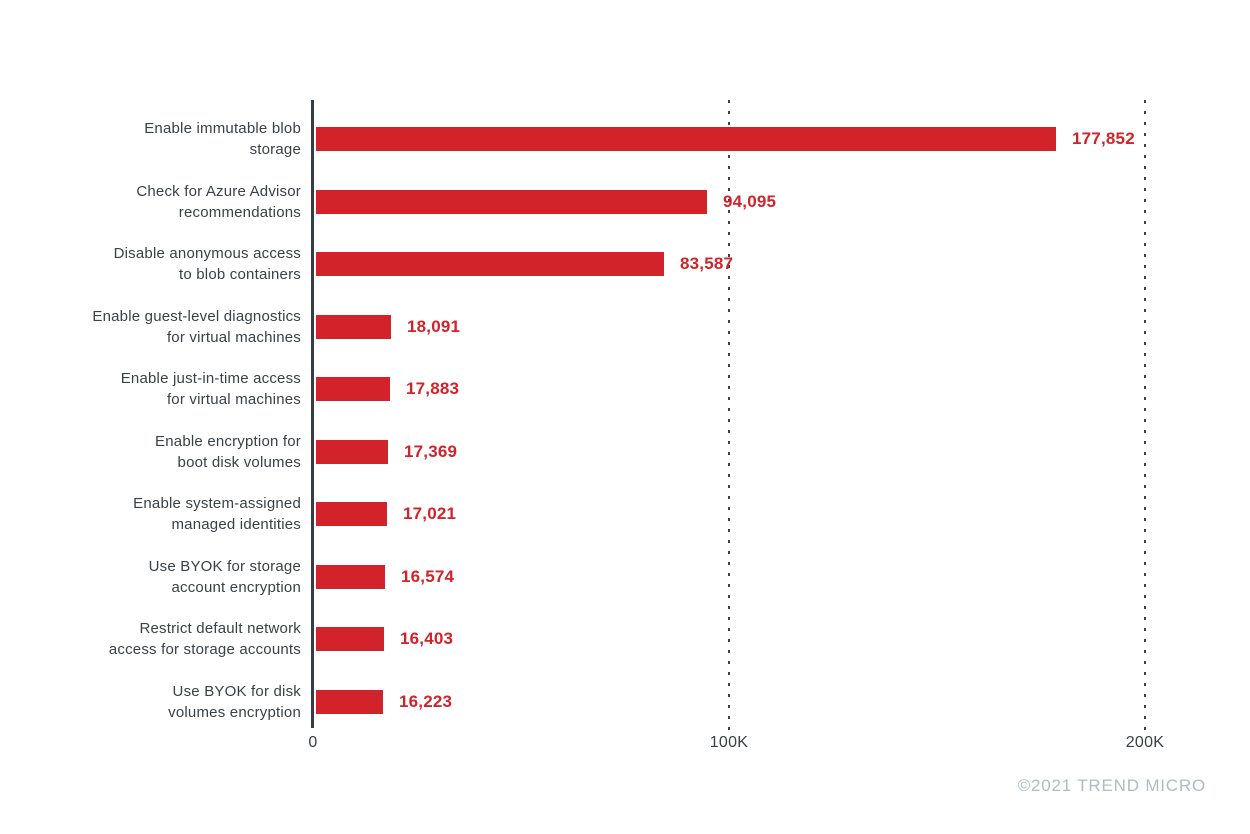 The height and width of the screenshot is (834, 1250). I want to click on category-label: Use BYOK for disk volumes encryption, so click(234, 701).